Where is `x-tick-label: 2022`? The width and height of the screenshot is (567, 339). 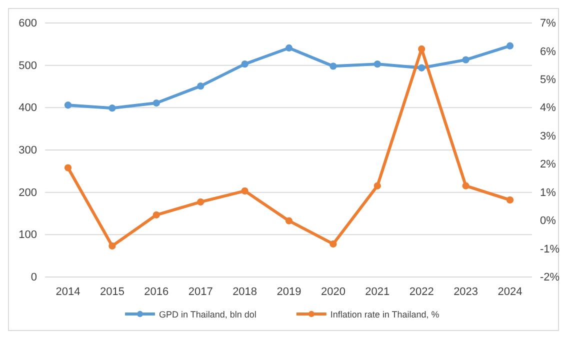 x-tick-label: 2022 is located at coordinates (421, 292).